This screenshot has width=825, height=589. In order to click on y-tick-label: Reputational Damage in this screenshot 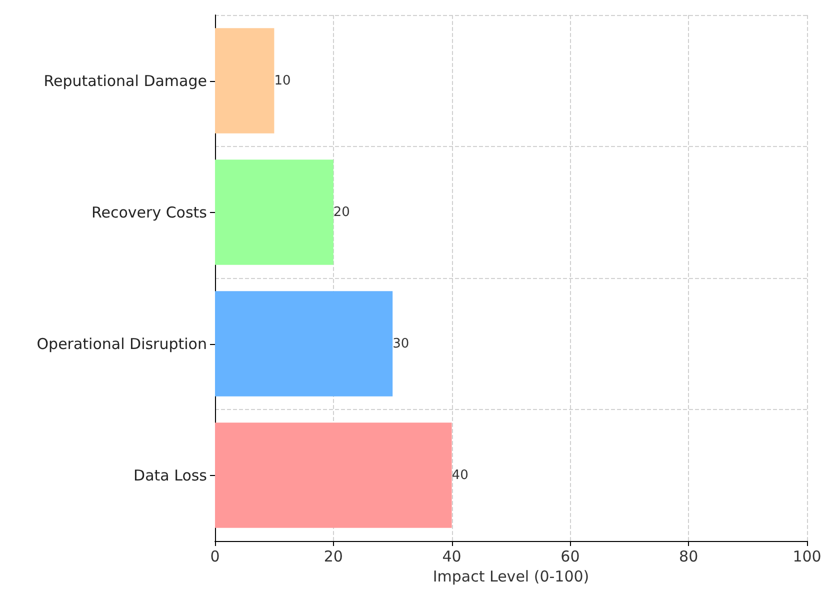, I will do `click(125, 81)`.